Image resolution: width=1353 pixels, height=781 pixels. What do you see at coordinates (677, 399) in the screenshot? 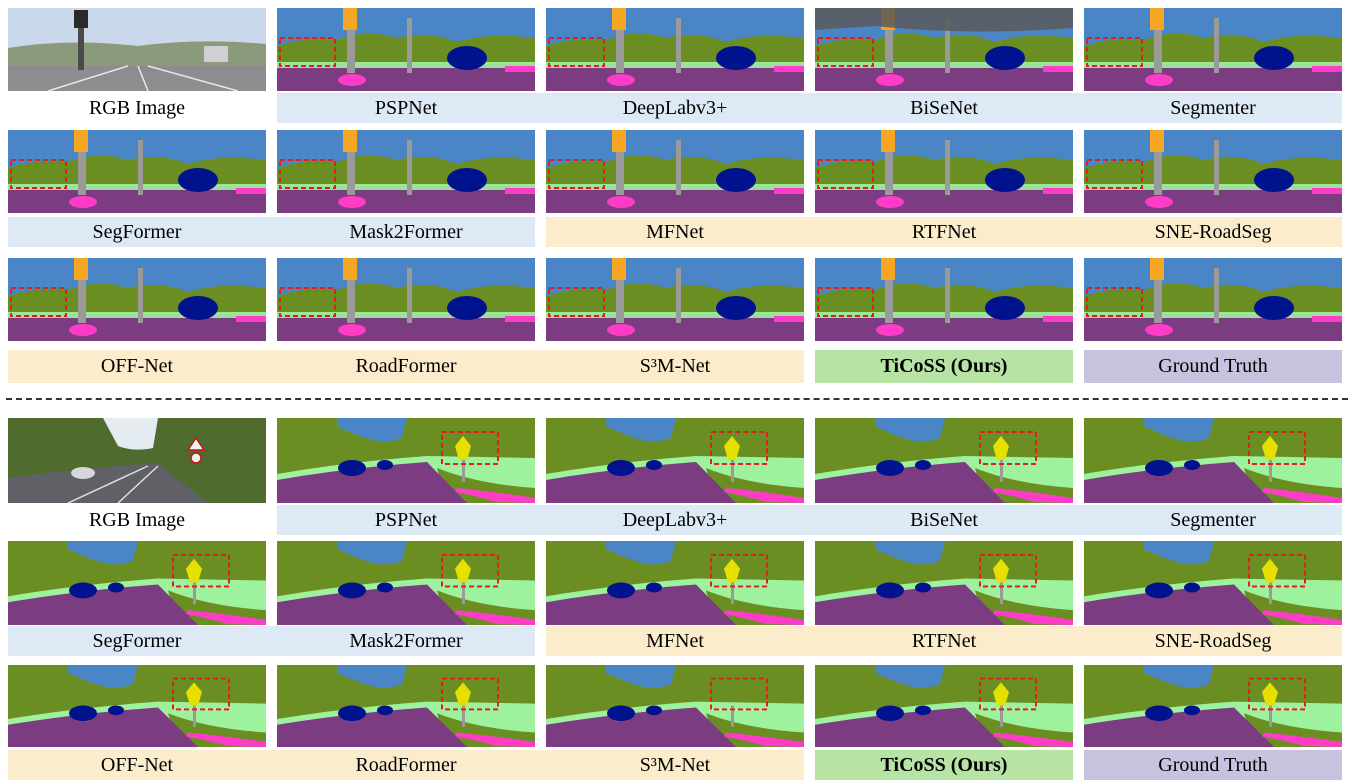
I see `panel-separator` at bounding box center [677, 399].